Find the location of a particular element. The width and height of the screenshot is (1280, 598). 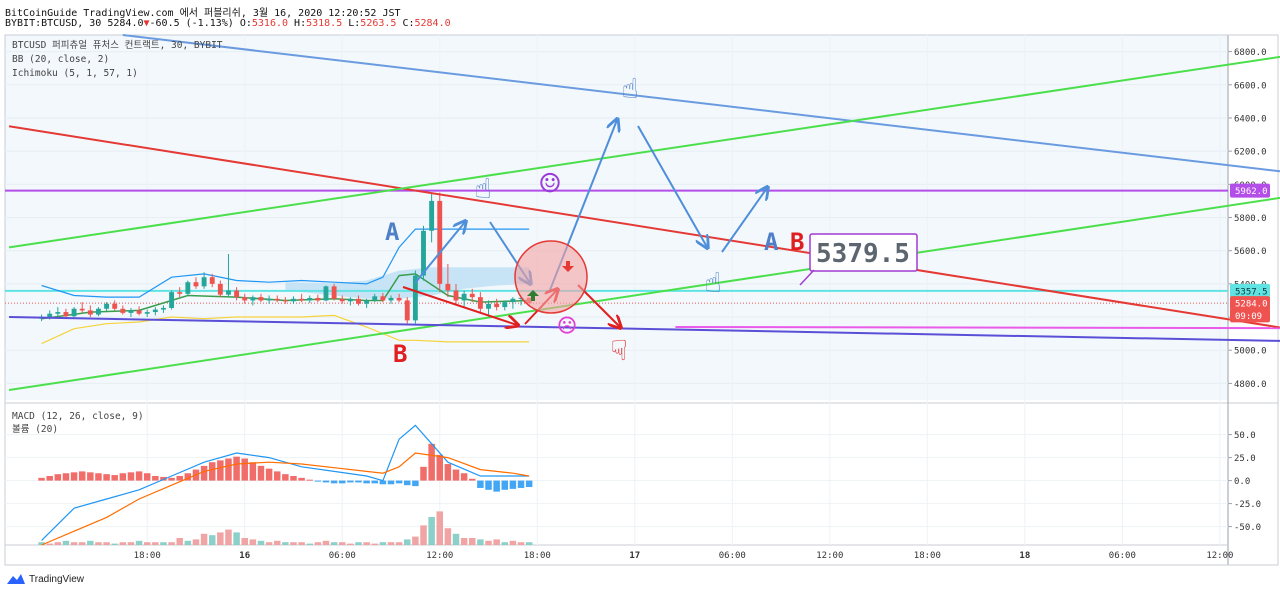

volume-legend: 볼륨 (20) is located at coordinates (35, 429).